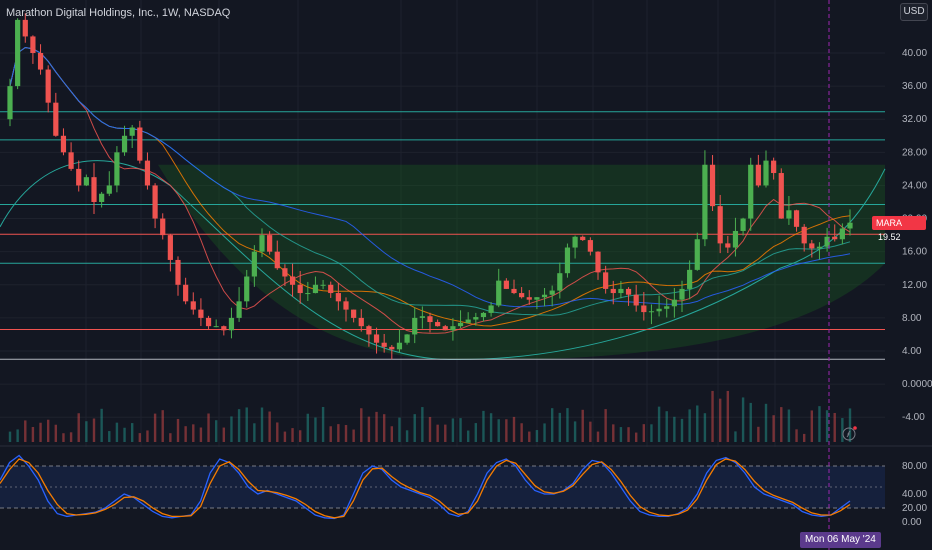  Describe the element at coordinates (430, 416) in the screenshot. I see `volume-bars` at that location.